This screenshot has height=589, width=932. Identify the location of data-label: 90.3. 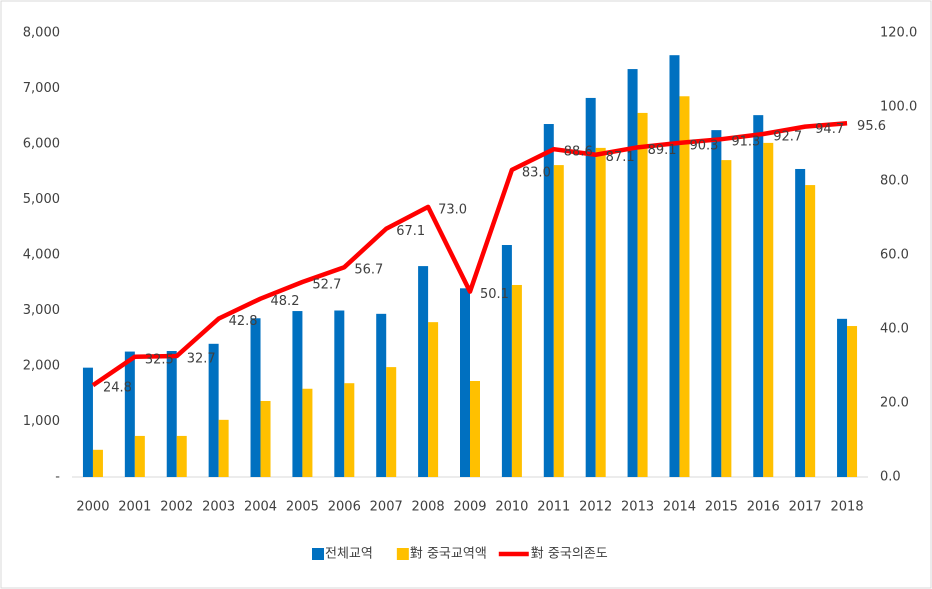
(703, 145).